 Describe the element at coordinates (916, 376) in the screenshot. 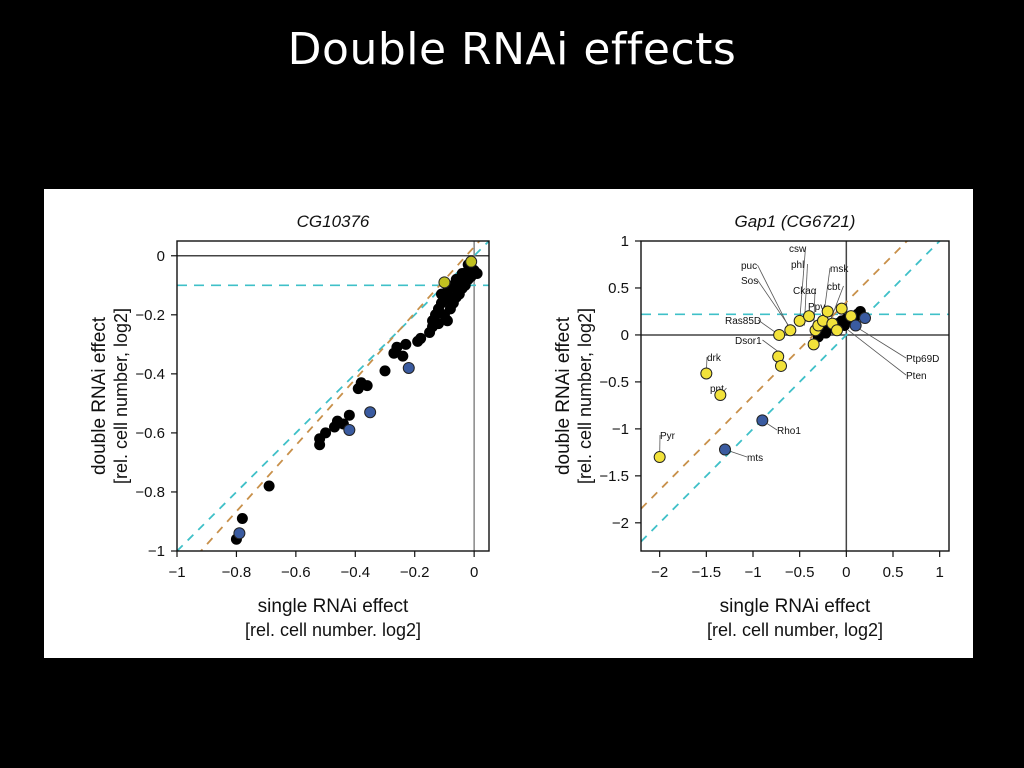

I see `point-label-pten: Pten` at that location.